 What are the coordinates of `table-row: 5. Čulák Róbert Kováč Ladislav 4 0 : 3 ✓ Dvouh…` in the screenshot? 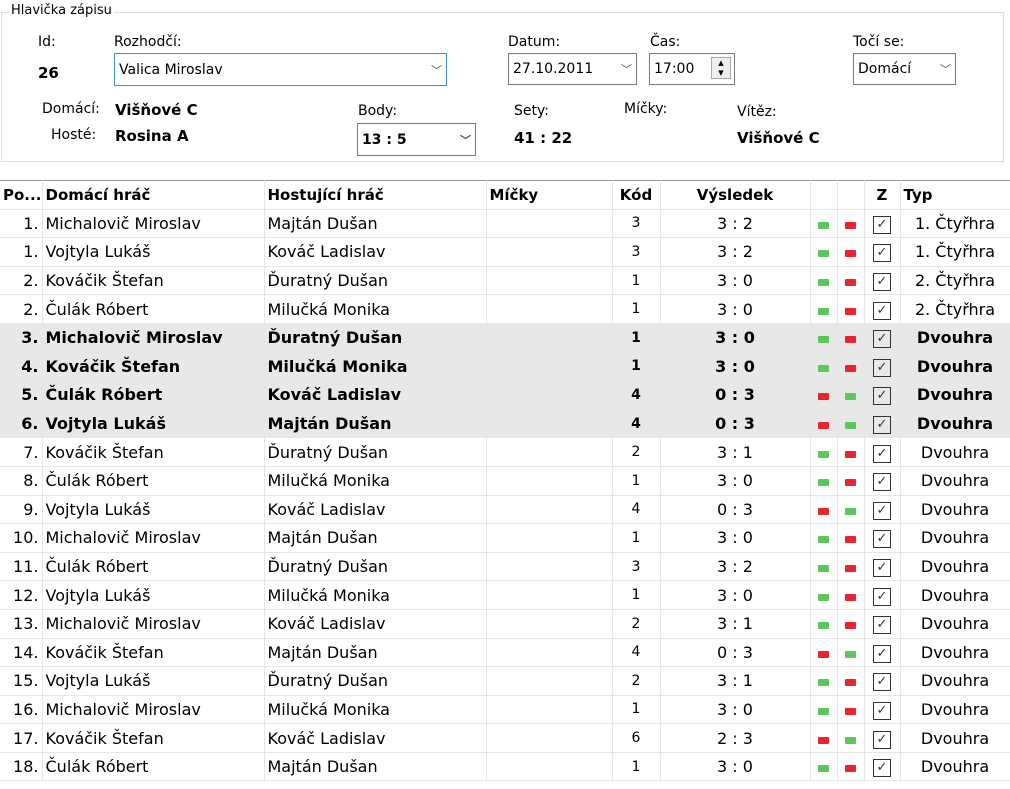 It's located at (505, 395).